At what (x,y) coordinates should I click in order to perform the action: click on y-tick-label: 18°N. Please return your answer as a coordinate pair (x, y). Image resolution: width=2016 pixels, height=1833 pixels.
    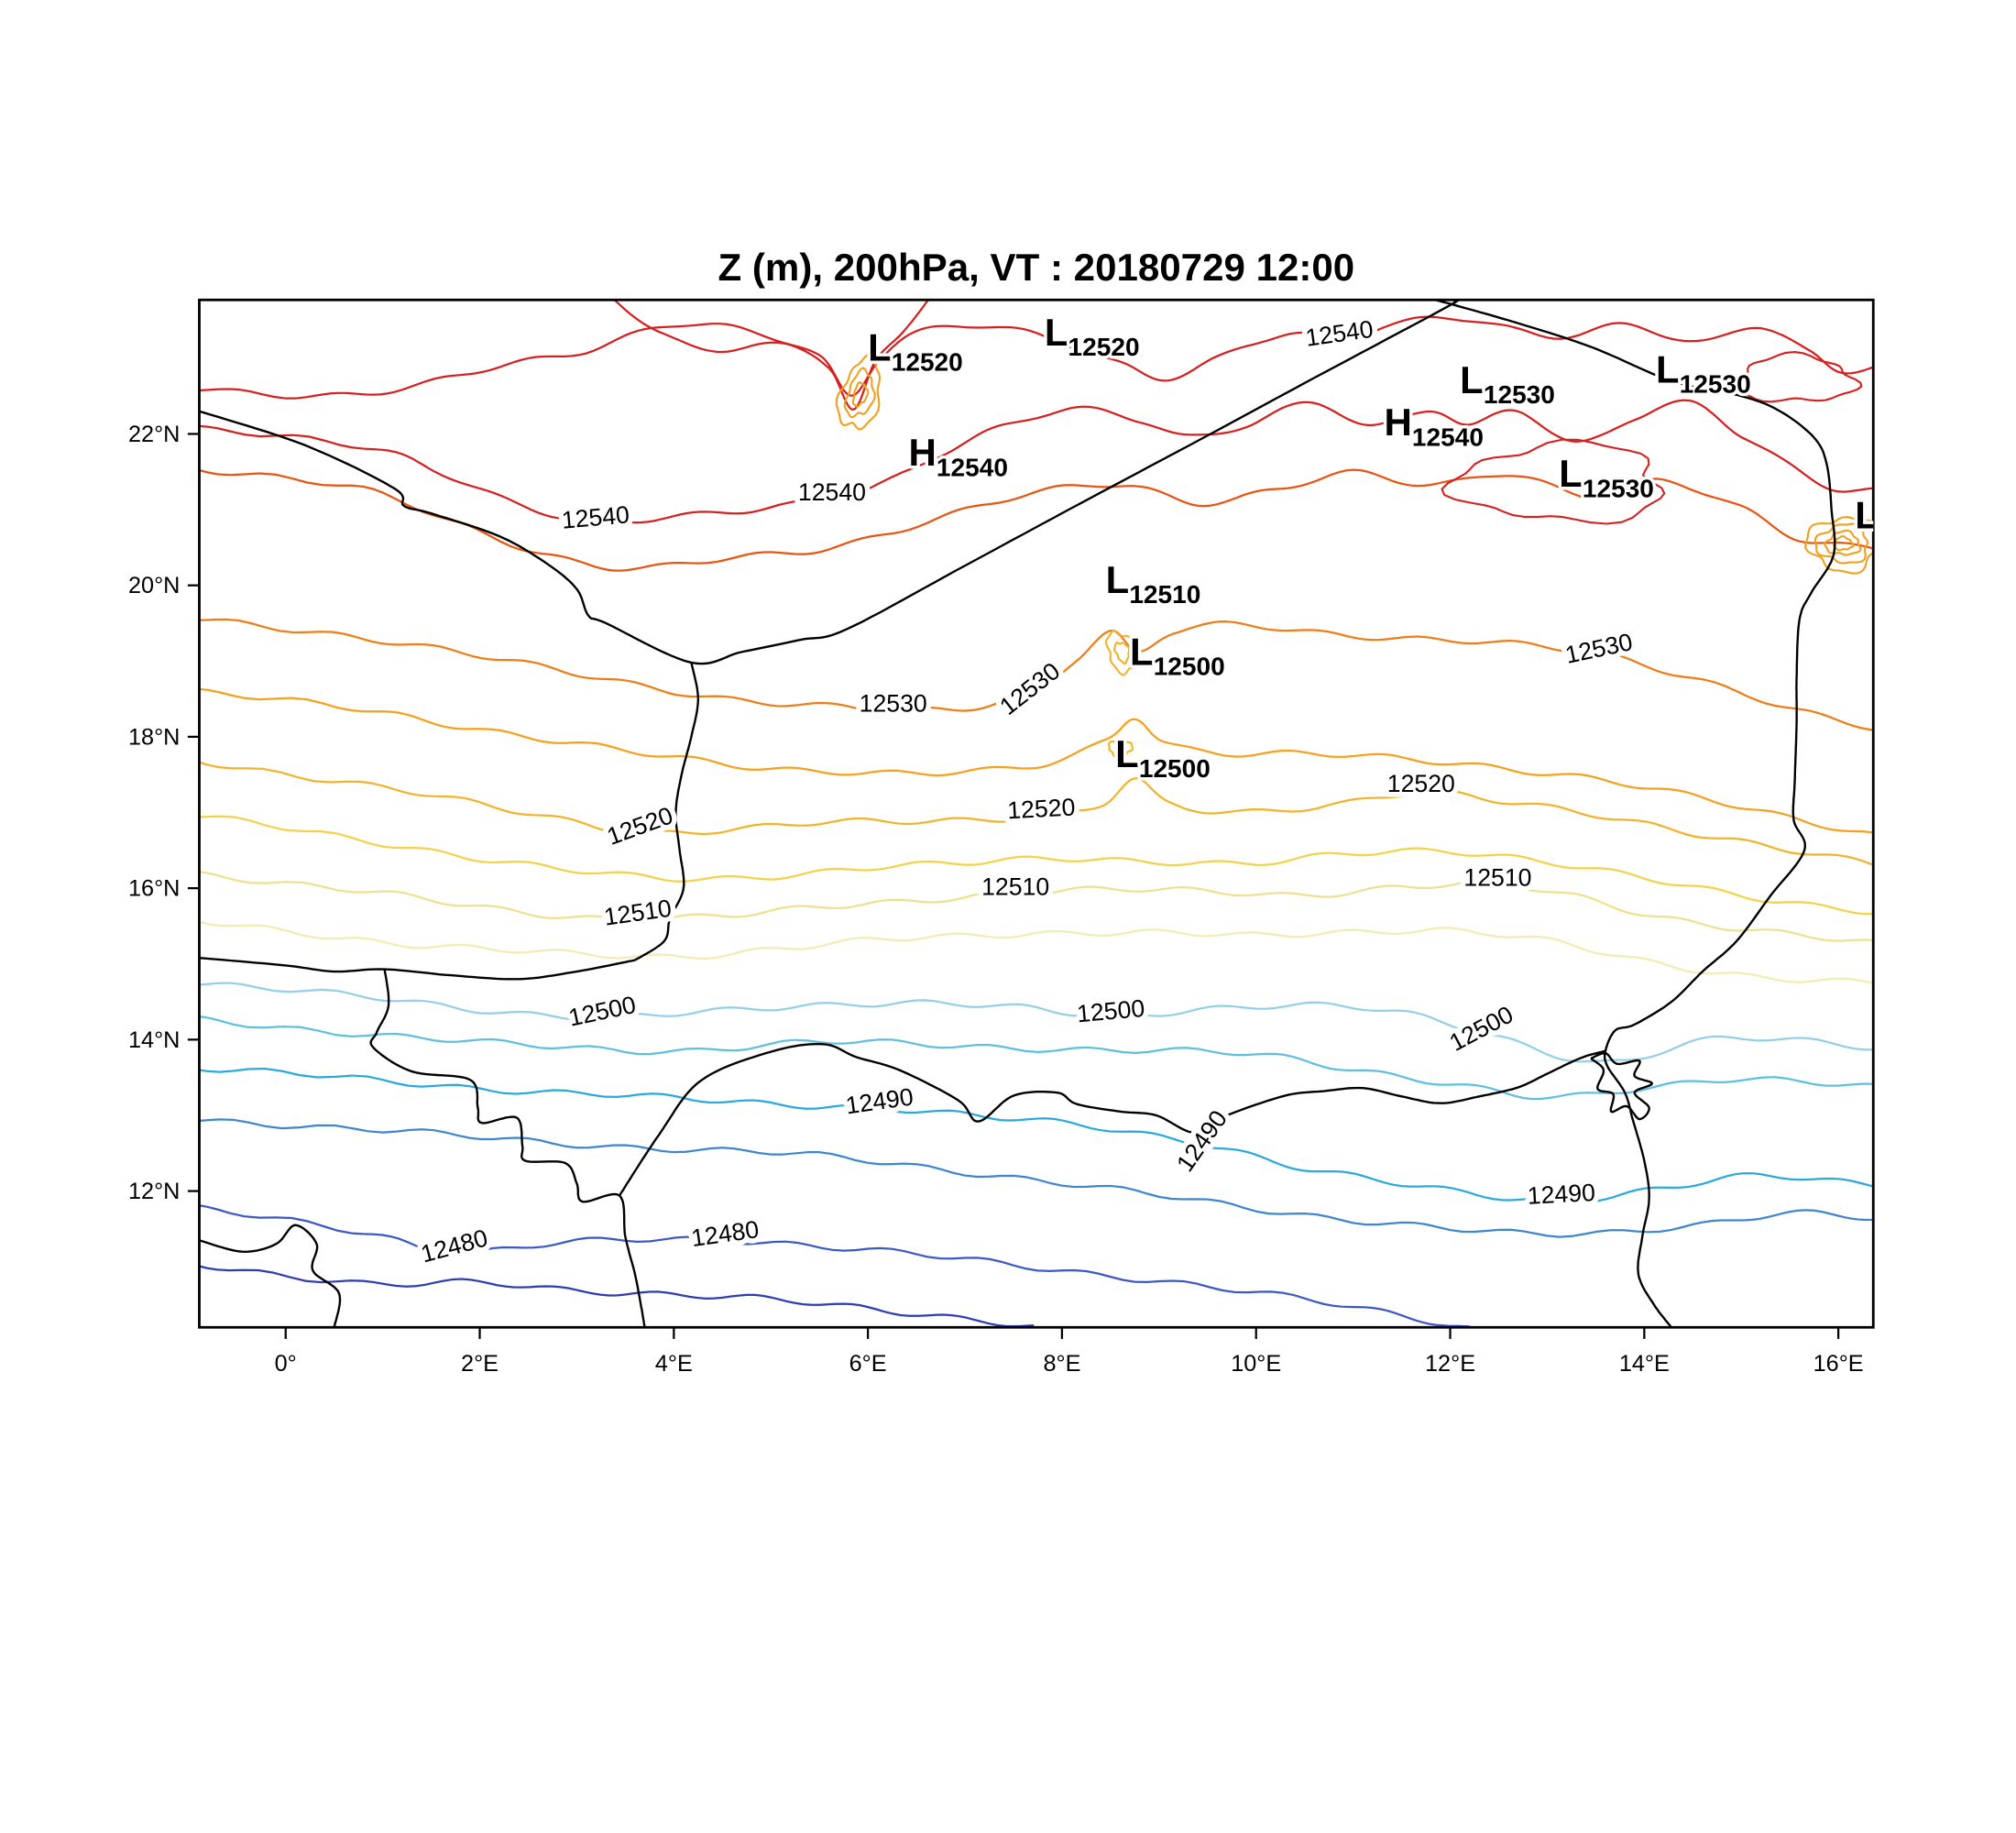
    Looking at the image, I should click on (154, 737).